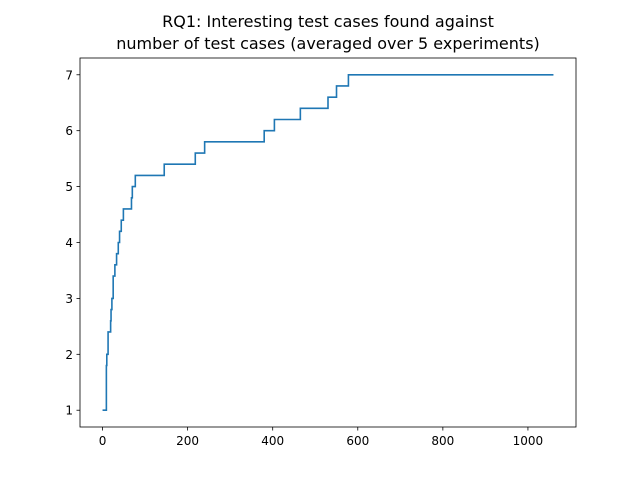 This screenshot has height=480, width=640. I want to click on y-tick-label: 2, so click(69, 355).